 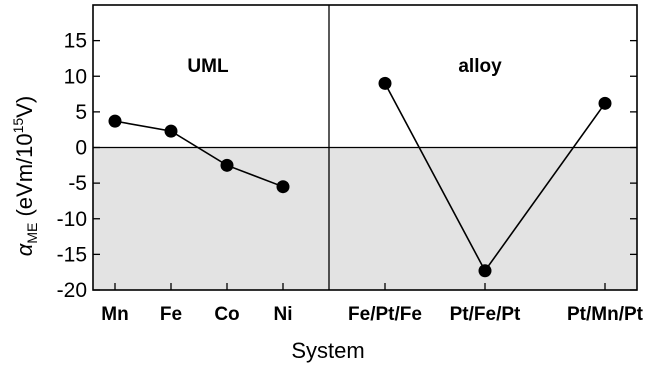 I want to click on svg-text: αME (eVm/1015V), so click(x=25, y=176).